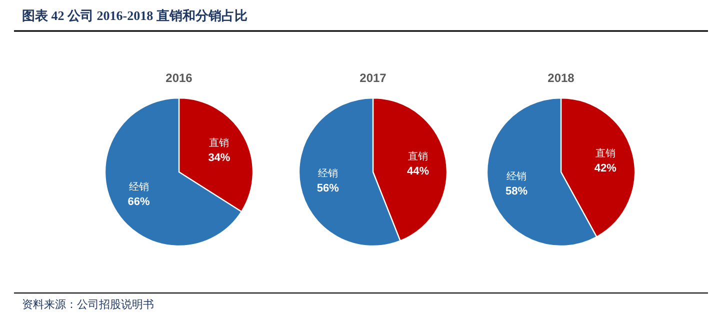  I want to click on chart-title: 2016, so click(179, 78).